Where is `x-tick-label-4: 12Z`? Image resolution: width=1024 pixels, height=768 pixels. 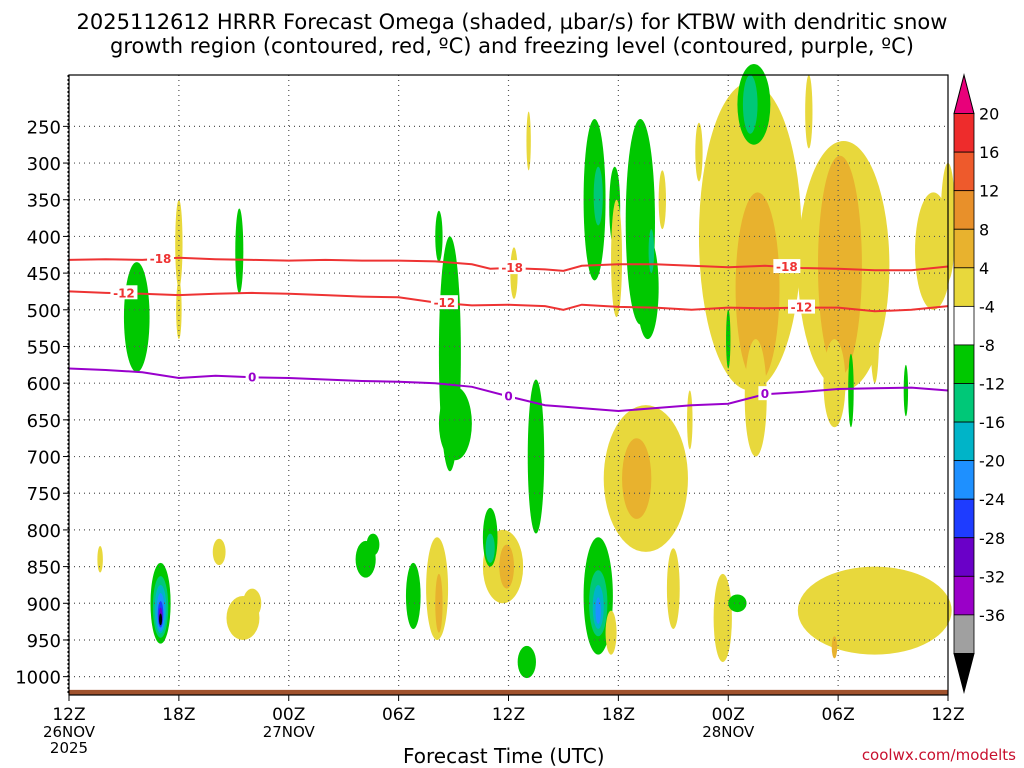
x-tick-label-4: 12Z is located at coordinates (508, 715).